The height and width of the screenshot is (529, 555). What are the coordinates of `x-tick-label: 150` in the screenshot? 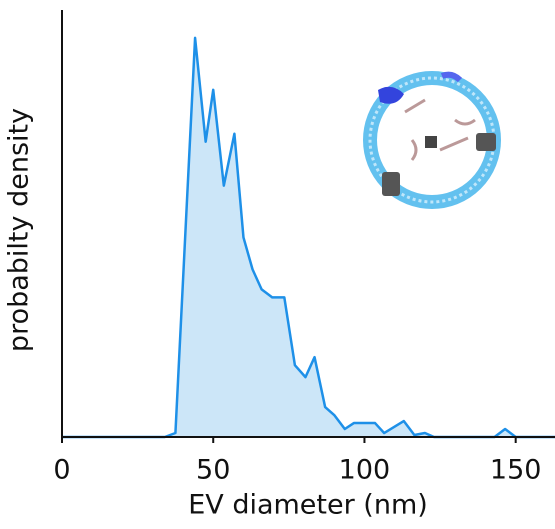 It's located at (516, 470).